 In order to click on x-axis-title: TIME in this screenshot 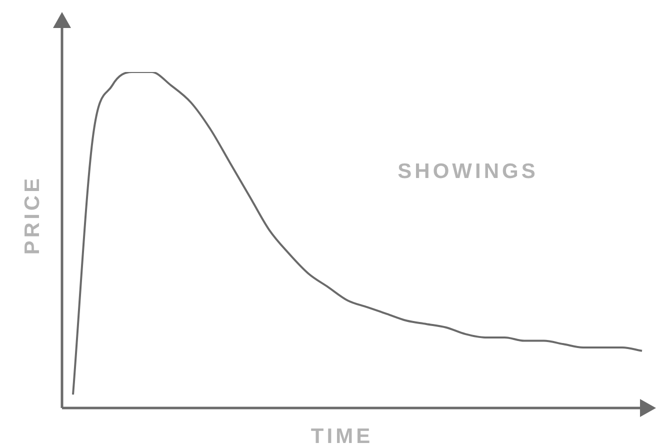, I will do `click(342, 436)`.